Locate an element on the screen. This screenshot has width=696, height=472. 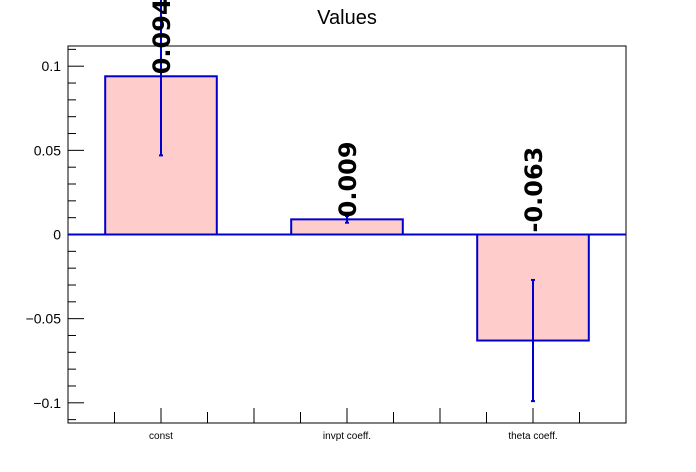
x-tick-label: const is located at coordinates (161, 436).